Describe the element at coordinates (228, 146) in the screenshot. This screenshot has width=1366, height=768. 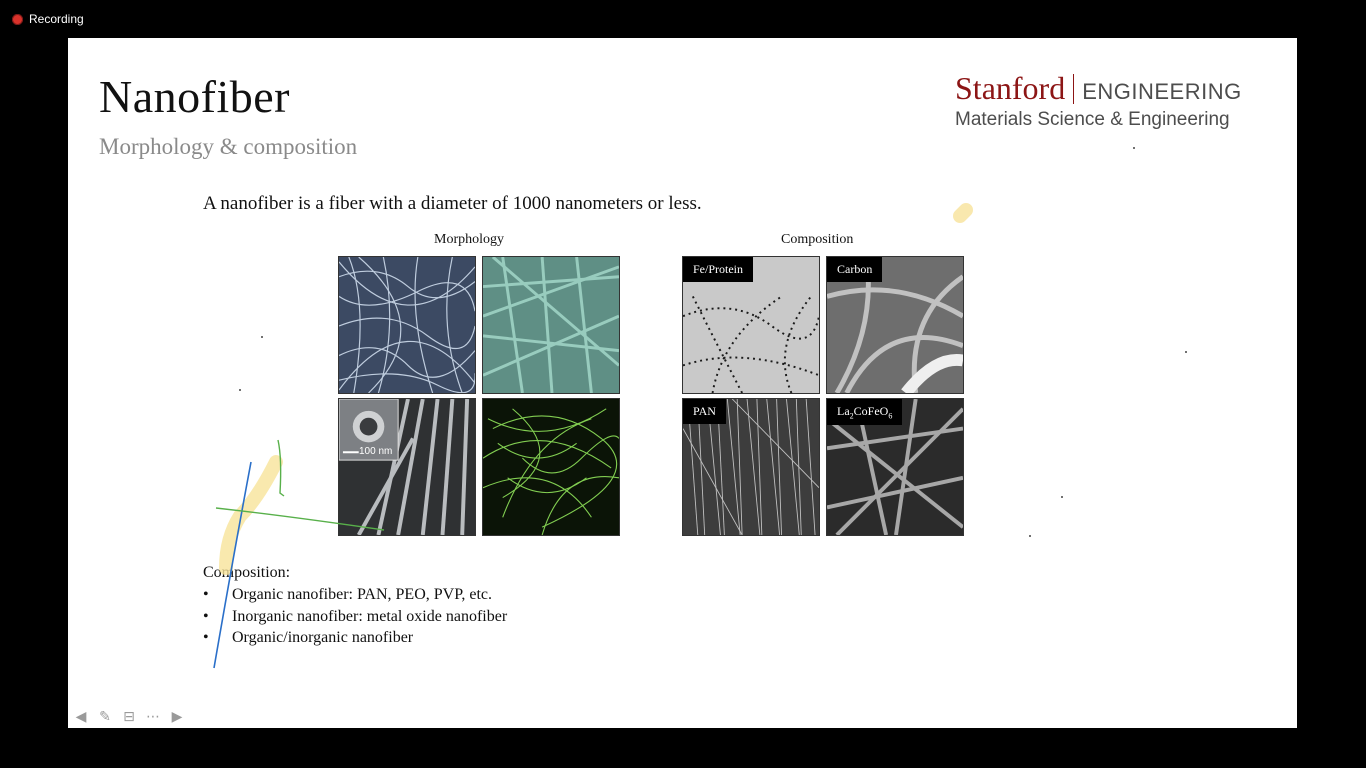
I see `slide-subtitle: Morphology & composition` at that location.